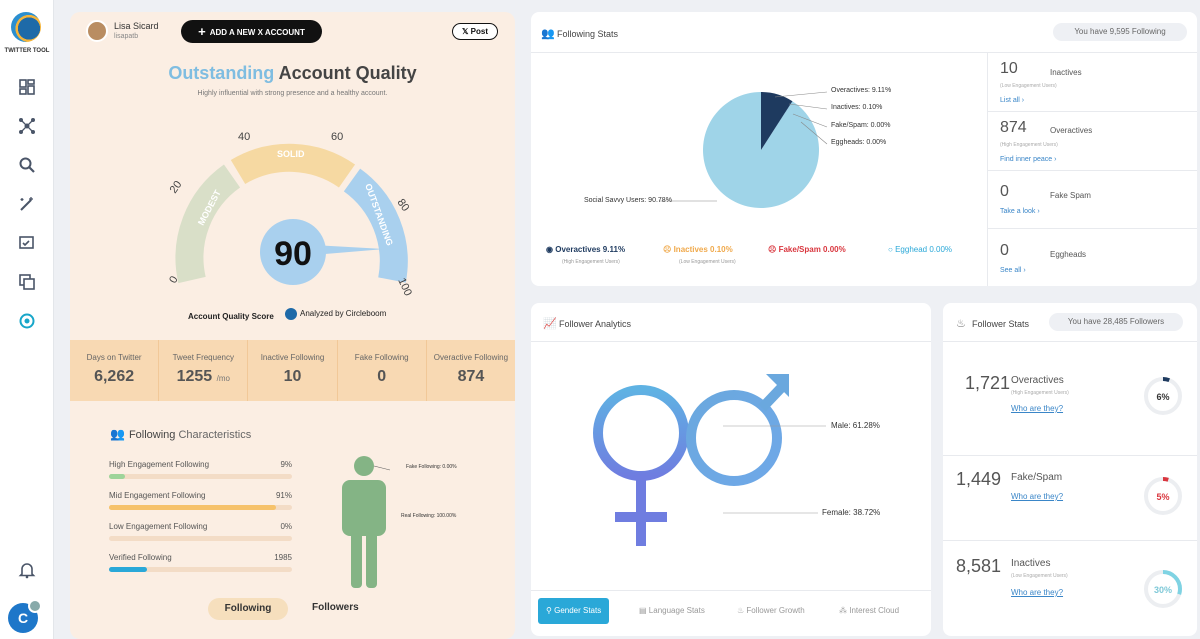  I want to click on see-all-link: See all ›, so click(1013, 270).